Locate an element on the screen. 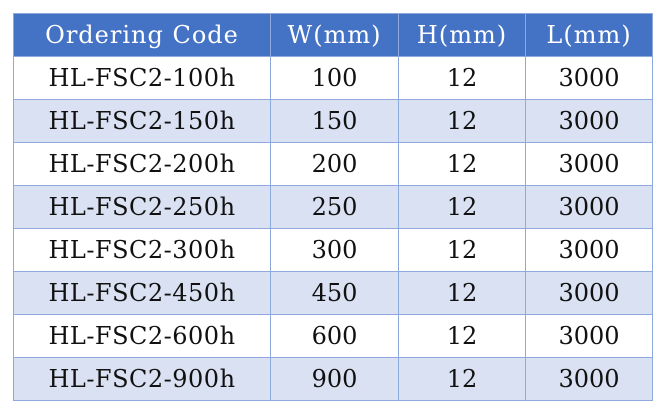 The image size is (665, 418). cell-width: 450 is located at coordinates (334, 293).